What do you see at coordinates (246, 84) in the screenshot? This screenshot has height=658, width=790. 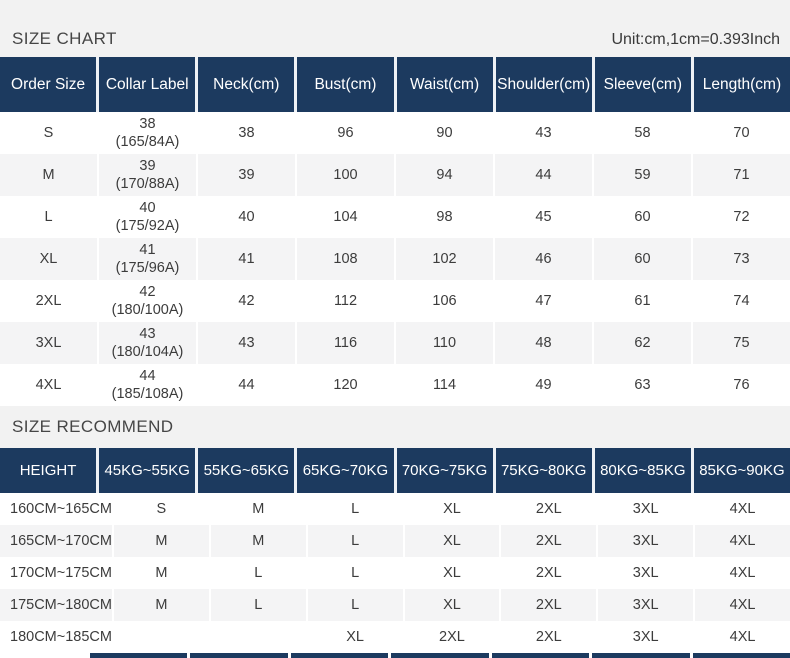 I see `column-header: Neck(cm)` at bounding box center [246, 84].